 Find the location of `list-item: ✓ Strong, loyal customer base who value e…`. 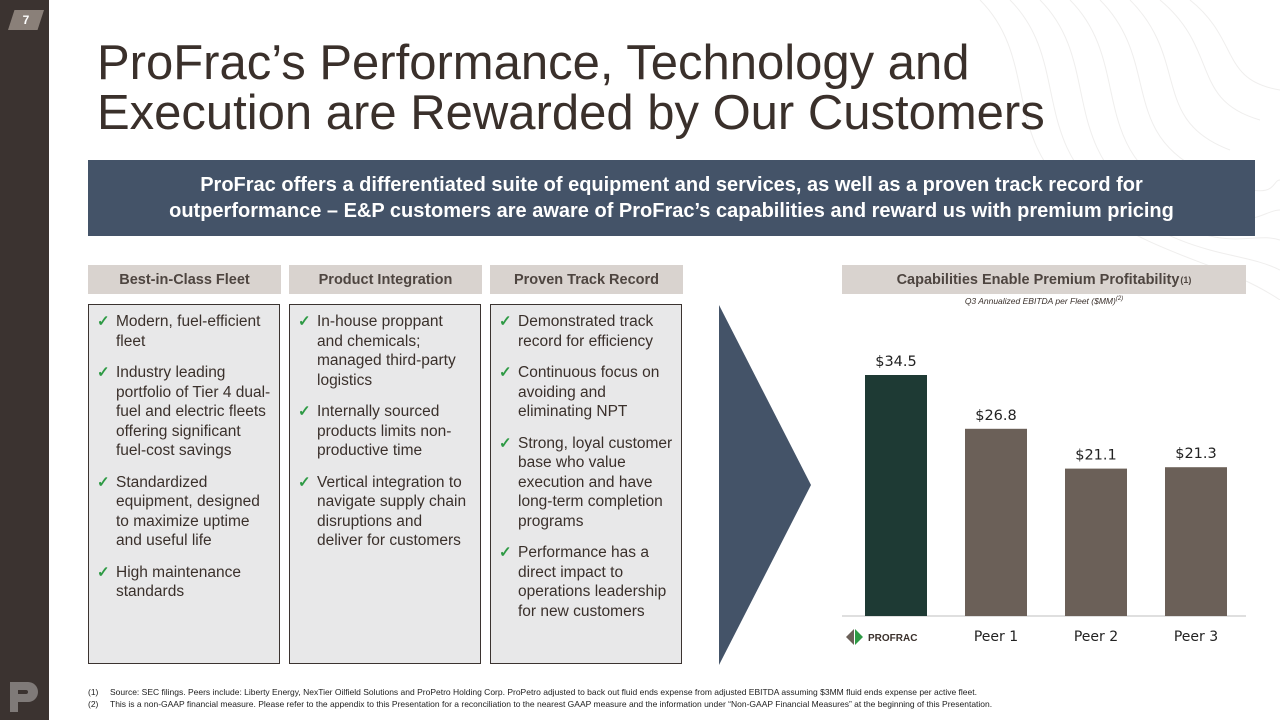

list-item: ✓ Strong, loyal customer base who value e… is located at coordinates (586, 482).